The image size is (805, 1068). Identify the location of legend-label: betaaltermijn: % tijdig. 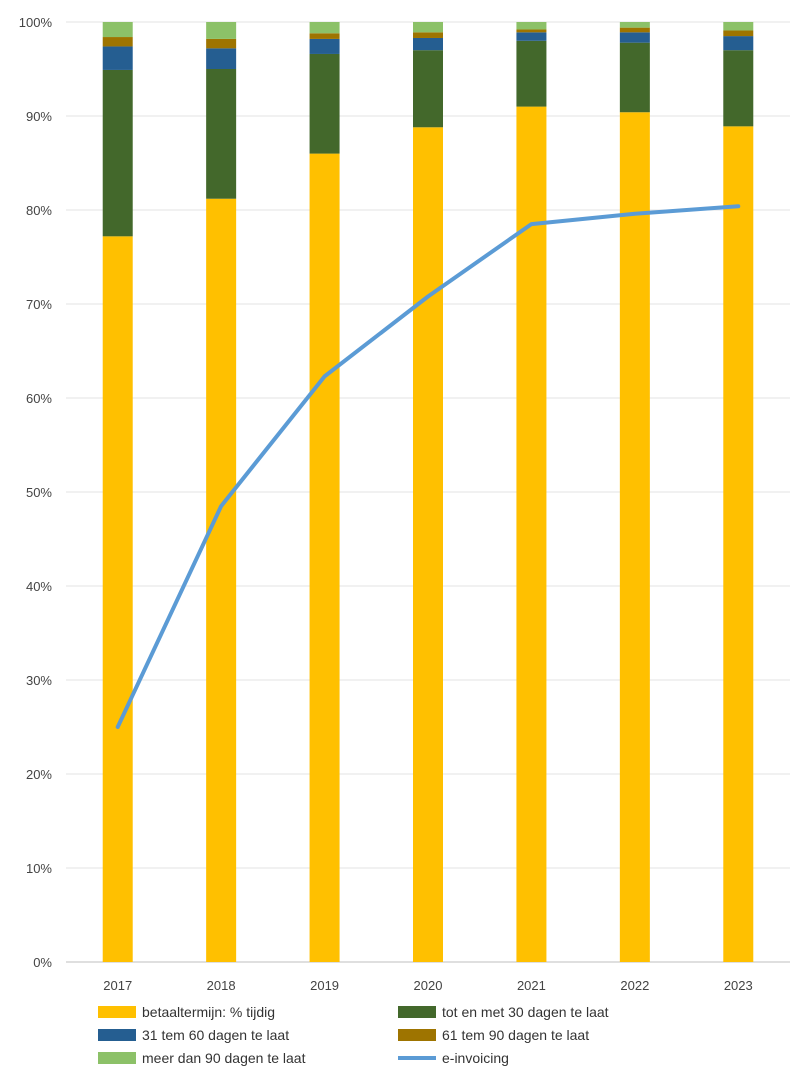
(208, 1012).